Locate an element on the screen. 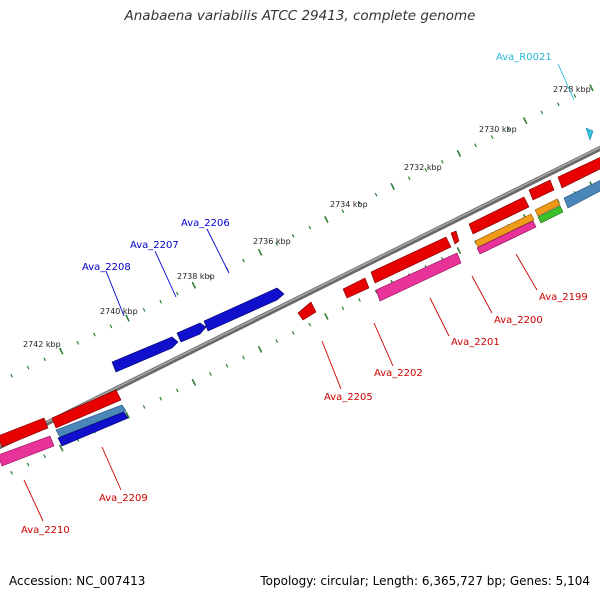 The image size is (600, 600). accession-text: Accession: NC_007413 is located at coordinates (77, 581).